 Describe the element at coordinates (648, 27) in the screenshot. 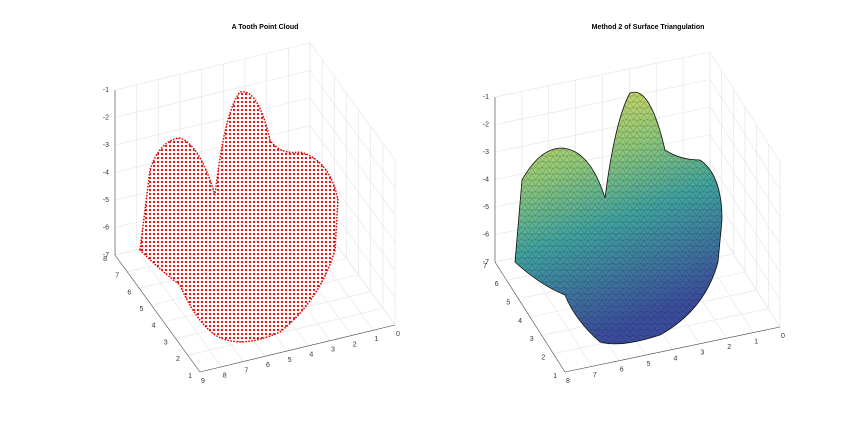

I see `chart-title: Method 2 of Surface Triangulation` at that location.